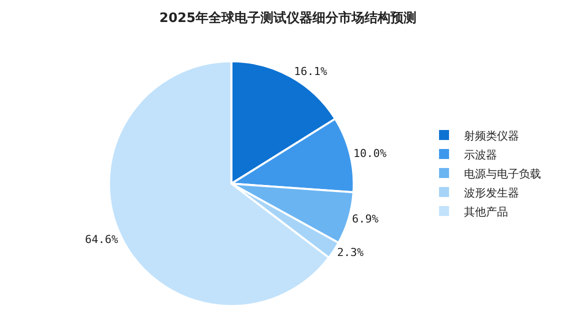 This screenshot has height=326, width=576. What do you see at coordinates (102, 239) in the screenshot?
I see `data-label: 64.6%` at bounding box center [102, 239].